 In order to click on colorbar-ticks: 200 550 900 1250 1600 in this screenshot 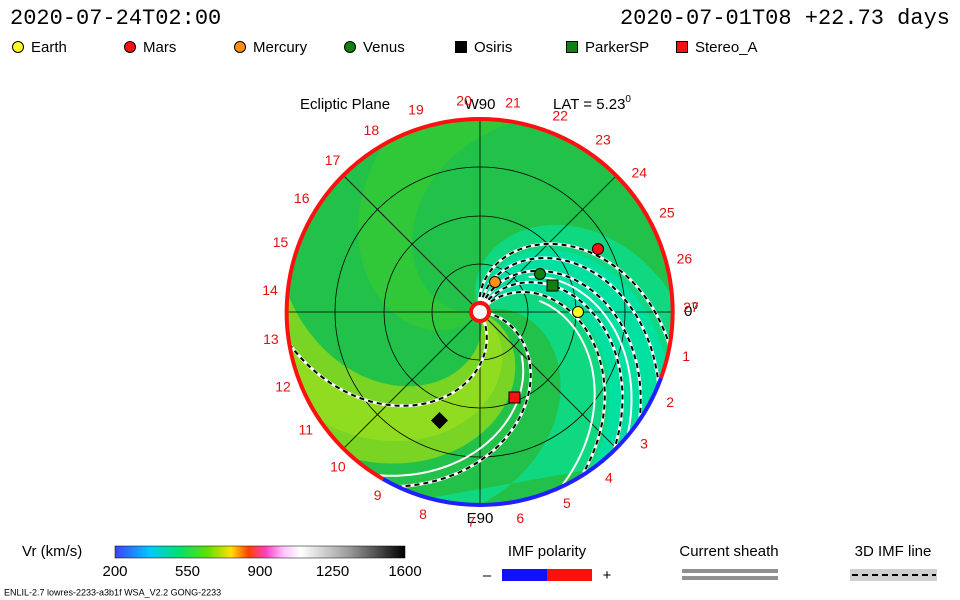, I will do `click(261, 571)`.